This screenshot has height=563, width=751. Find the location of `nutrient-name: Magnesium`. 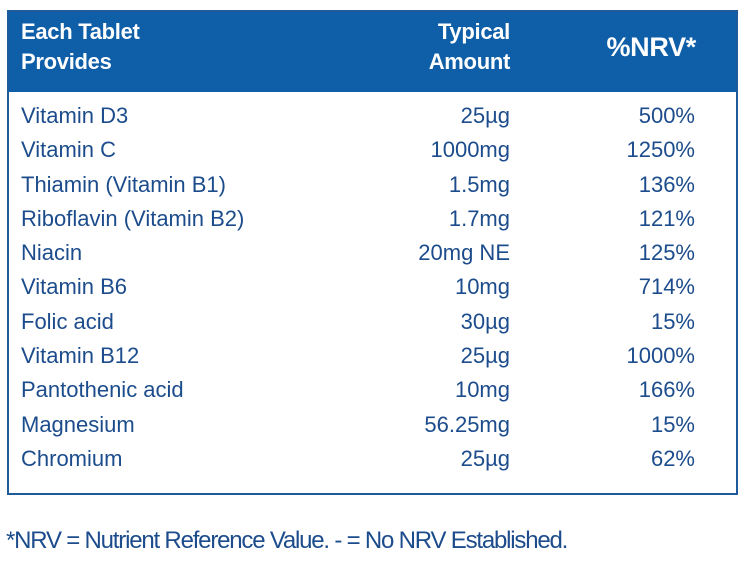

nutrient-name: Magnesium is located at coordinates (78, 424).